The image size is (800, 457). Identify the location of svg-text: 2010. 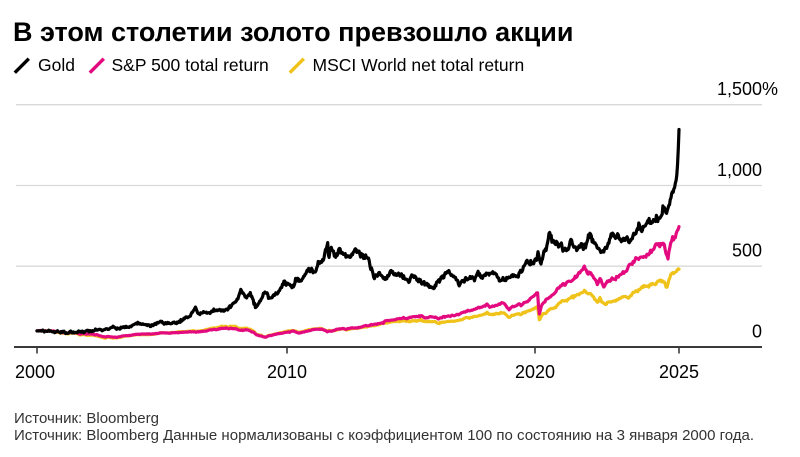
(287, 372).